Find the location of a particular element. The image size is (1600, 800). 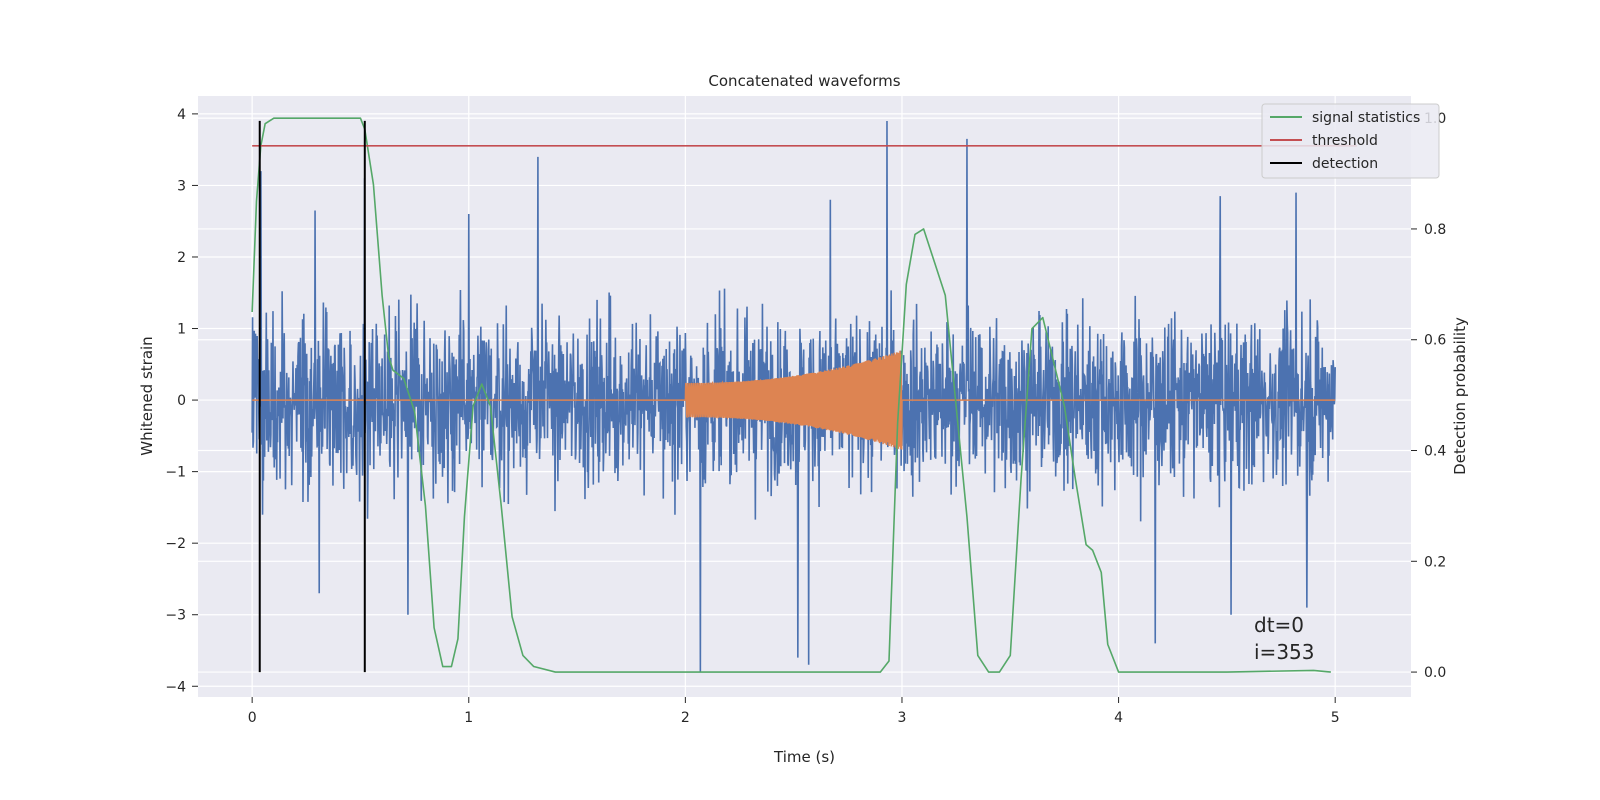

y-tick-label: −3 is located at coordinates (175, 616).